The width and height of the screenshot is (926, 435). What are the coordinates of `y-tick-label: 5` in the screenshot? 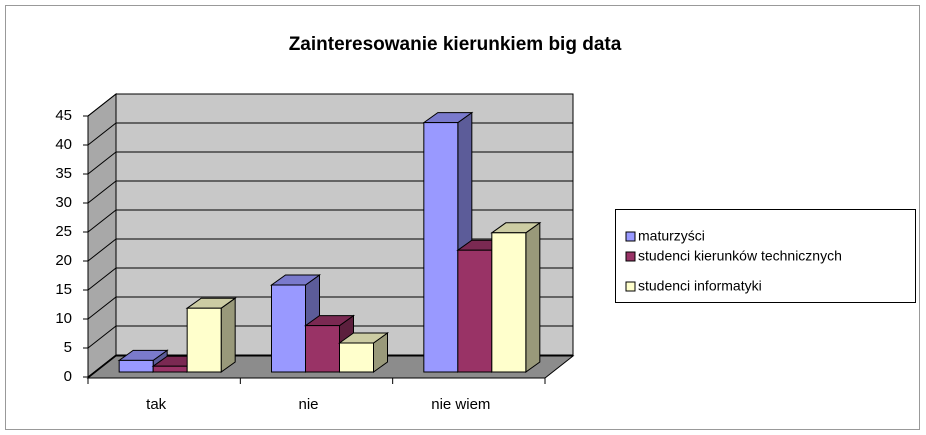 It's located at (68, 347).